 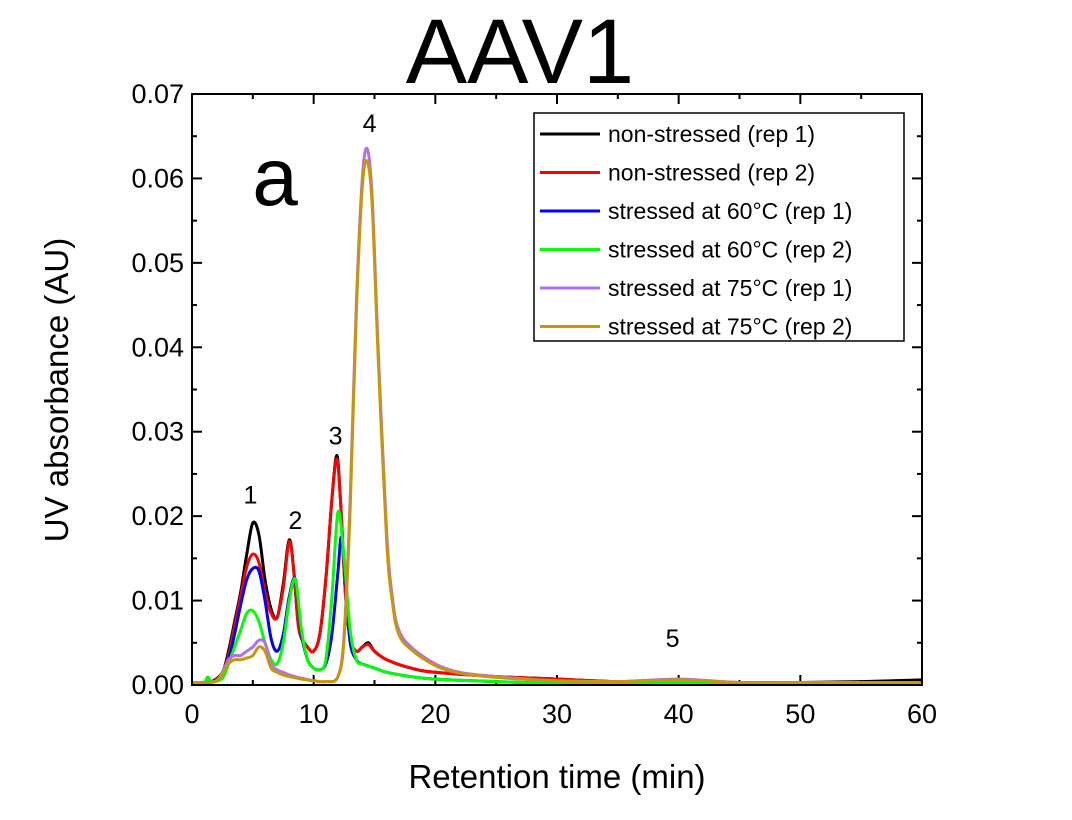 What do you see at coordinates (157, 432) in the screenshot?
I see `y-tick-label: 0.03` at bounding box center [157, 432].